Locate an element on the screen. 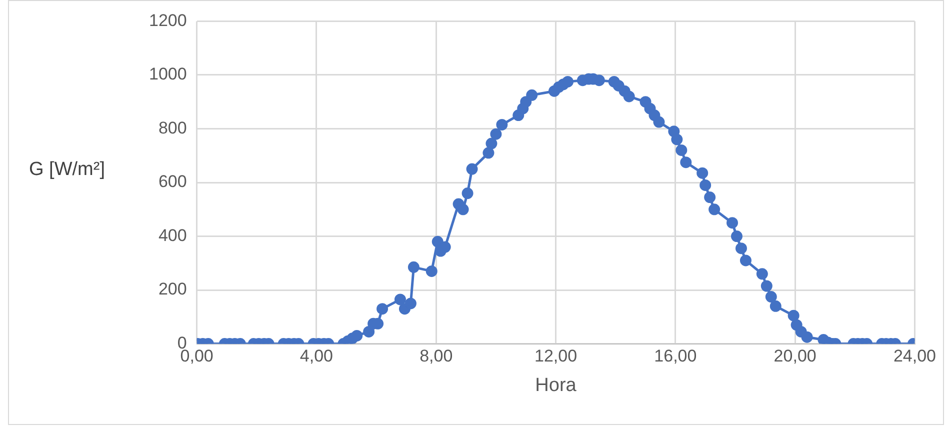  x-axis-title: Hora is located at coordinates (556, 385).